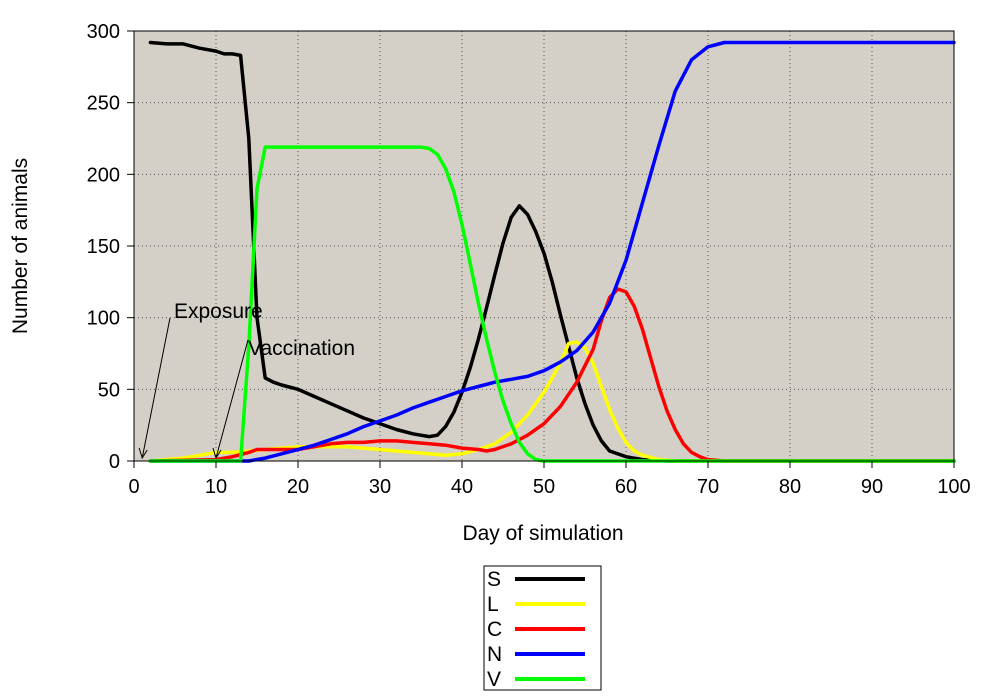 The image size is (1000, 700). I want to click on y-tick-label: 200, so click(103, 175).